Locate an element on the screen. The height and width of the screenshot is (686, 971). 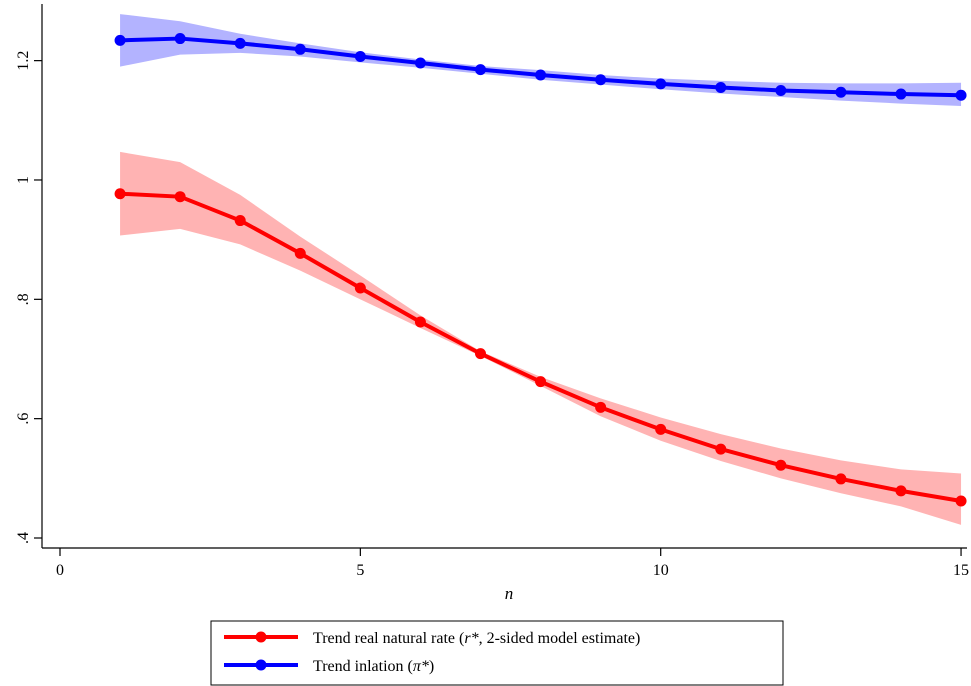
y-tick-label: 1.2 is located at coordinates (23, 61).